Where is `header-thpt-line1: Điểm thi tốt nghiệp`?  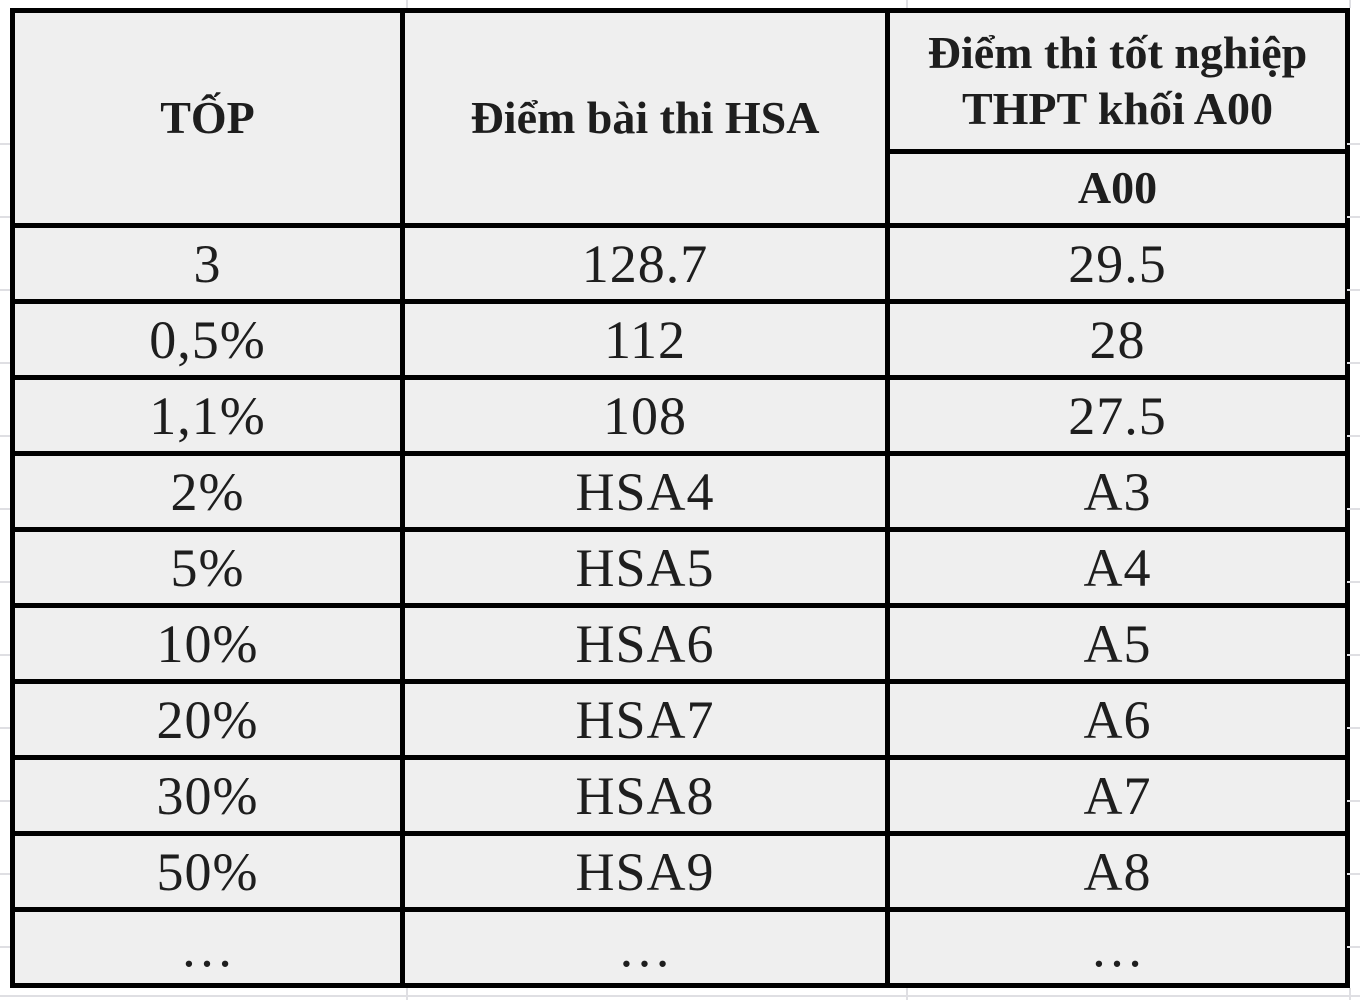 header-thpt-line1: Điểm thi tốt nghiệp is located at coordinates (1117, 52).